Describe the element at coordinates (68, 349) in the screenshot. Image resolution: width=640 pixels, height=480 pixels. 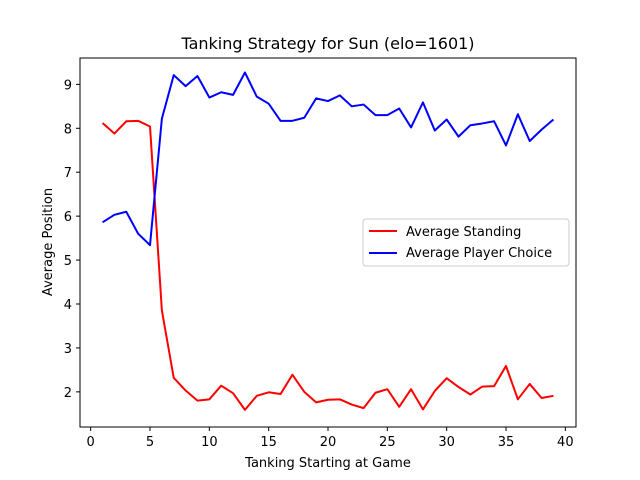
I see `y-tick-label: 3` at that location.